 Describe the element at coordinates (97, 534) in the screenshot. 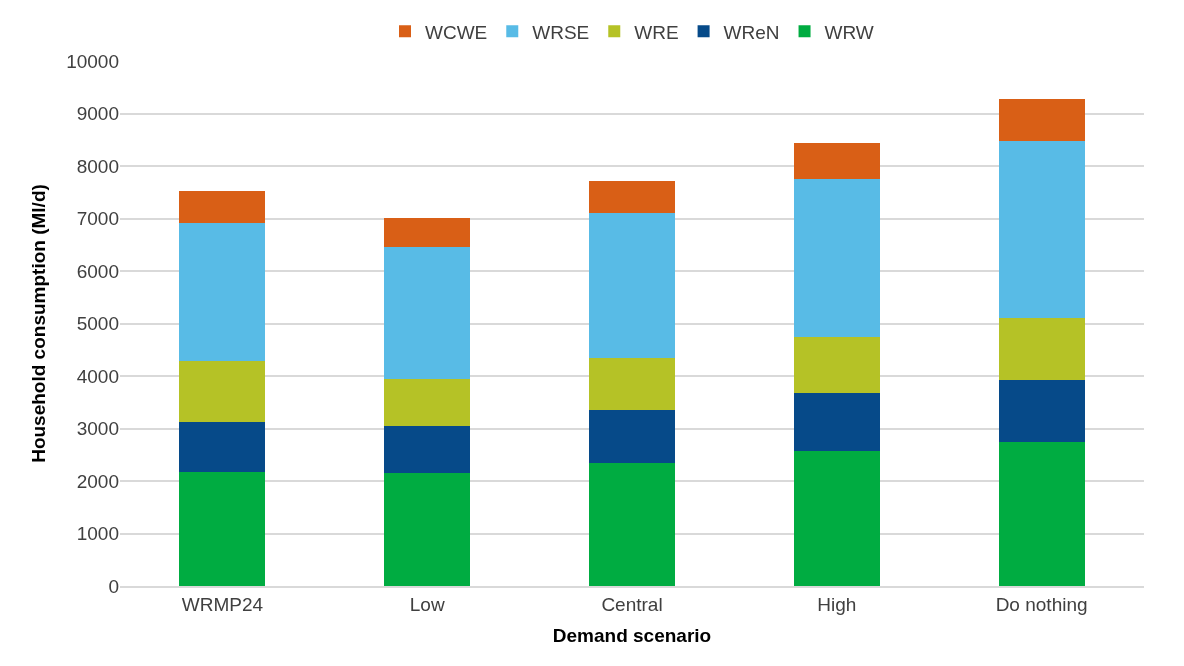

I see `y-tick-label: 1000` at that location.